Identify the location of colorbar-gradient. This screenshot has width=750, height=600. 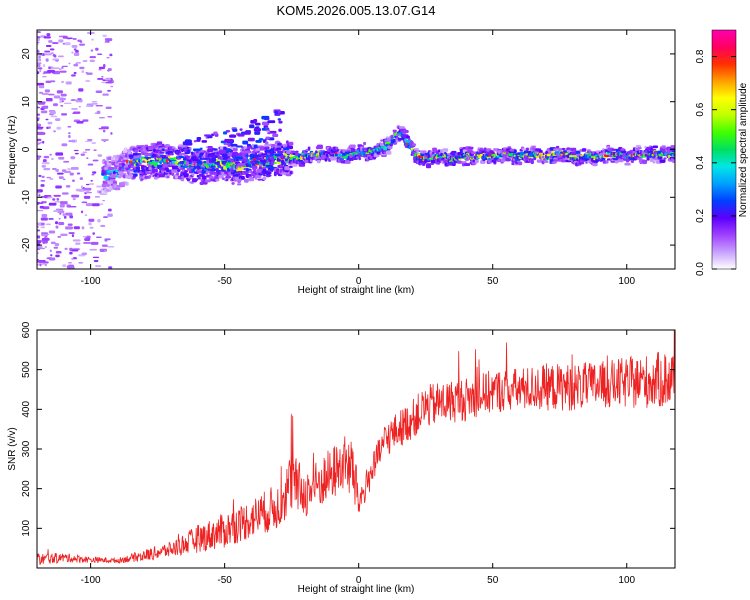
(724, 149).